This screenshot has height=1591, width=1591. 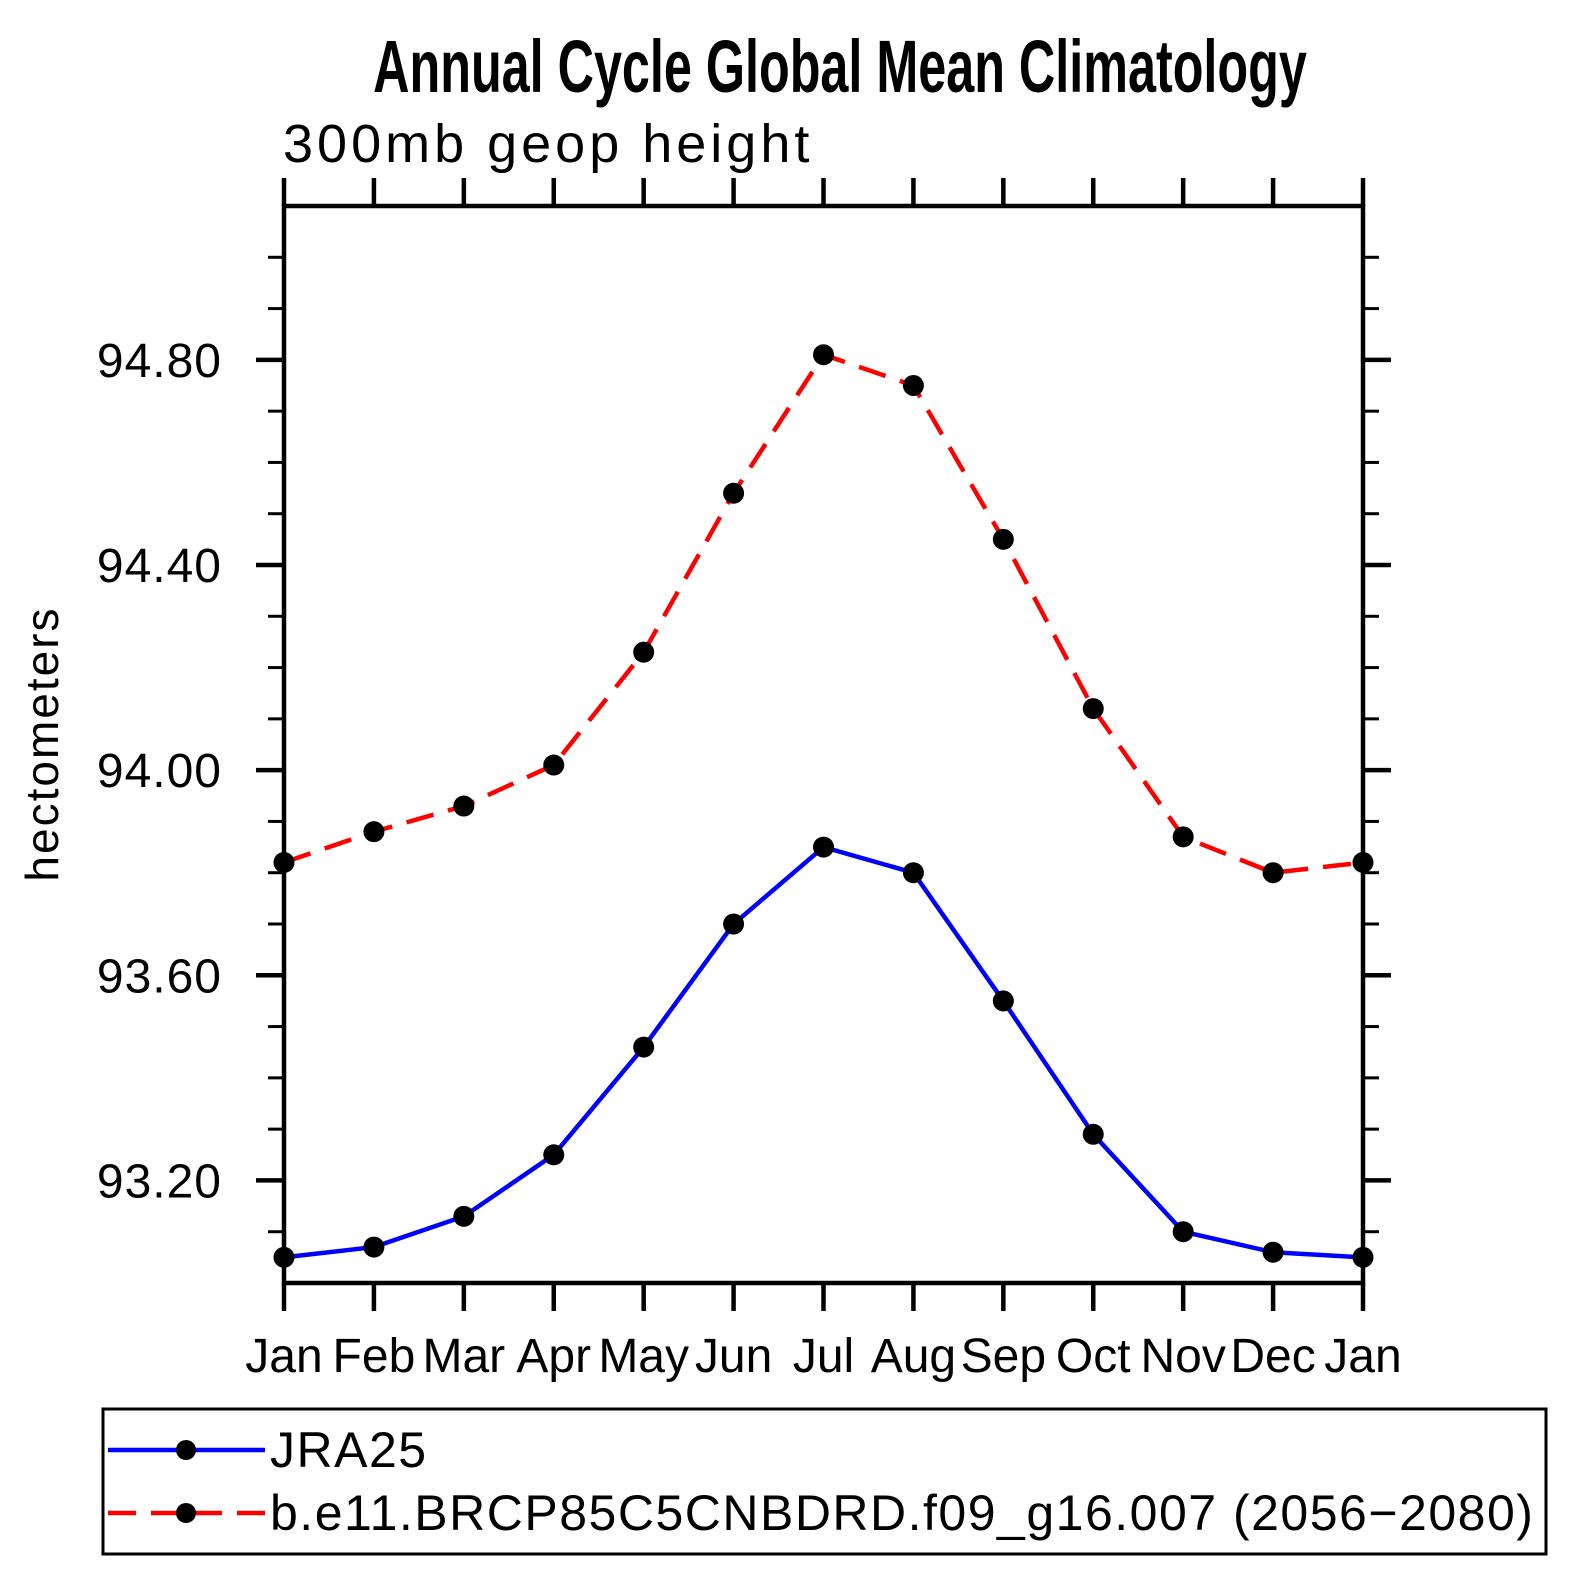 I want to click on x-axis-month-label: Mar, so click(x=463, y=1356).